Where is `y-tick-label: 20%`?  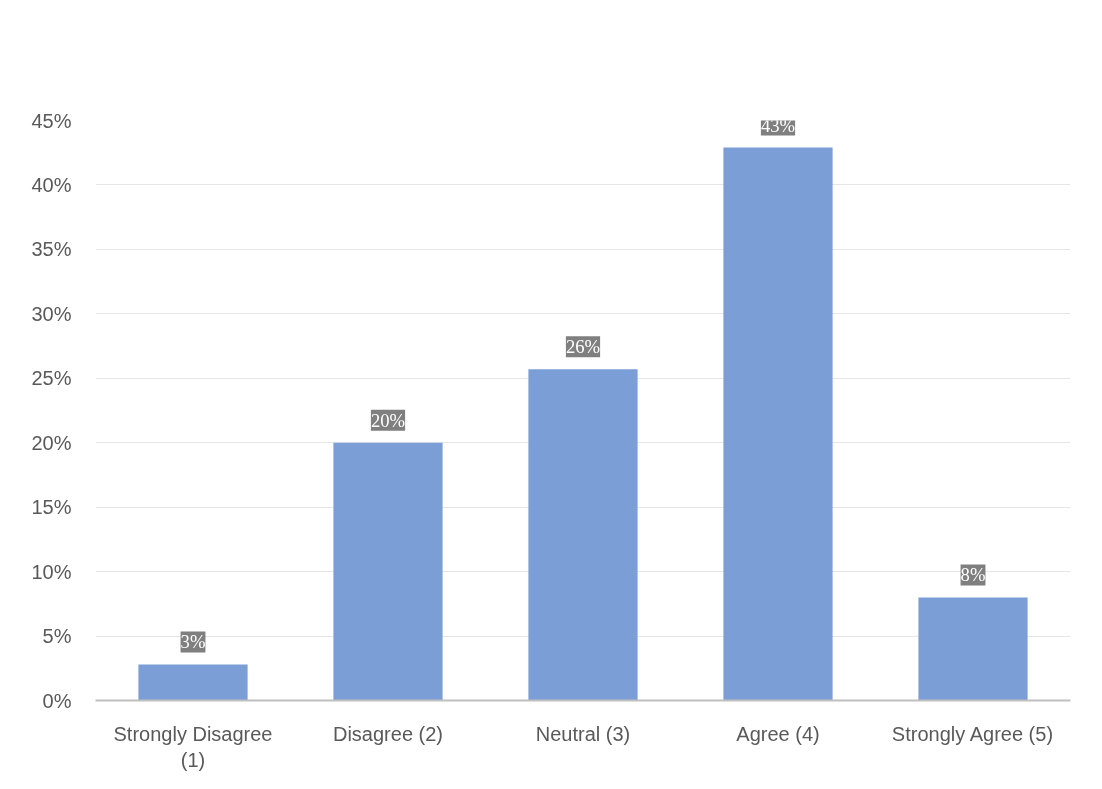 y-tick-label: 20% is located at coordinates (51, 442).